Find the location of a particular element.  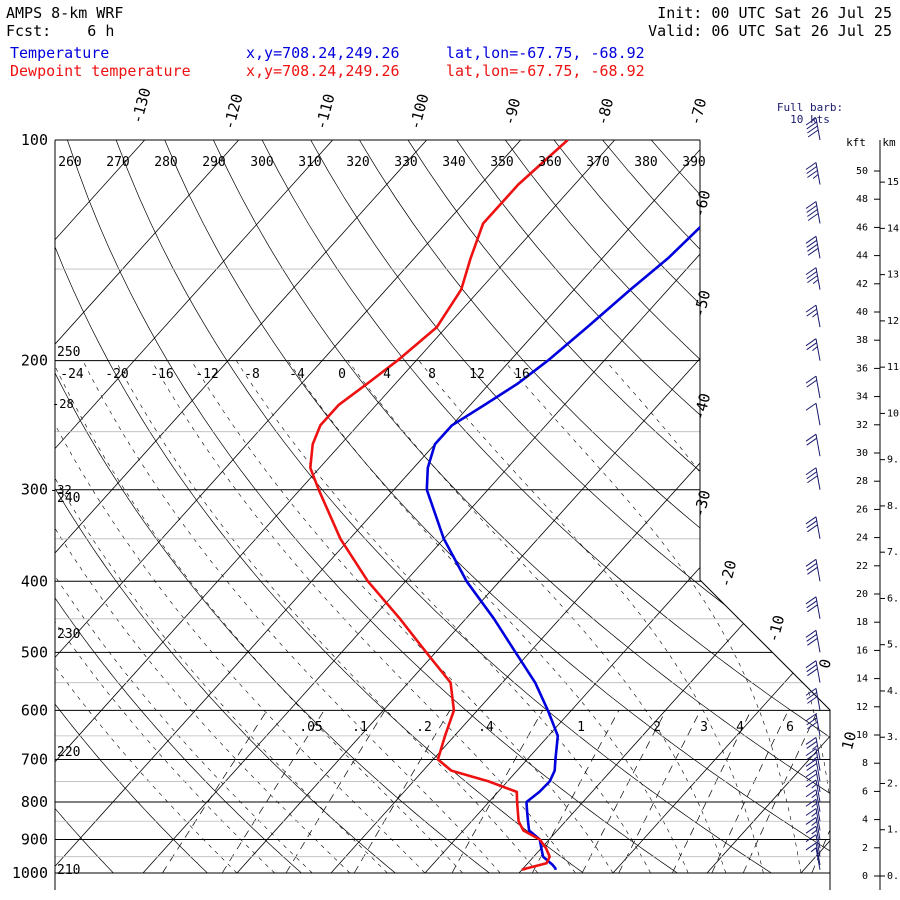

side-theta-label: 220 is located at coordinates (68, 752).